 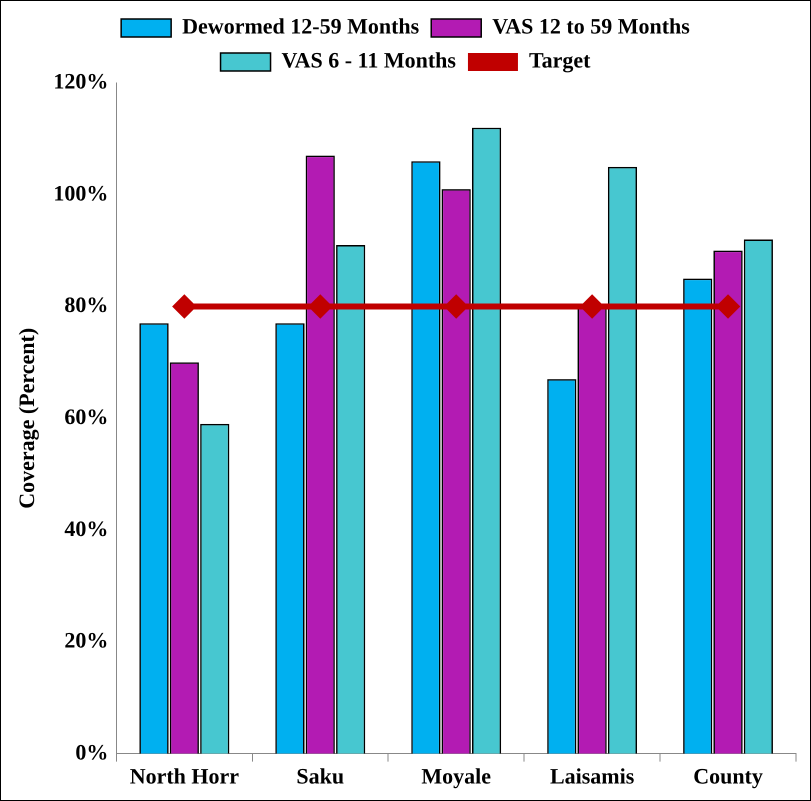 I want to click on y-tick-label: 80%, so click(x=86, y=305).